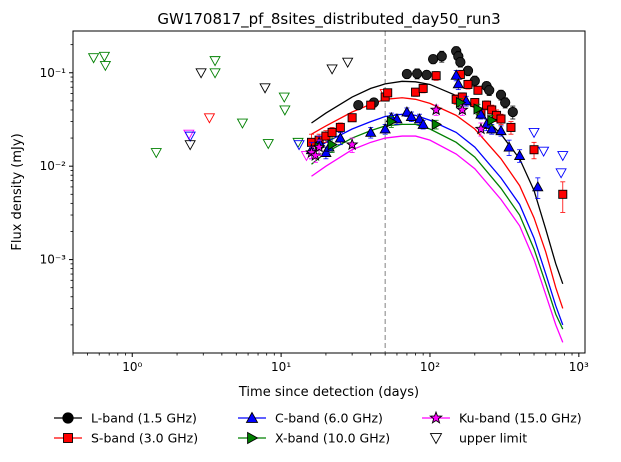 The height and width of the screenshot is (462, 621). What do you see at coordinates (493, 438) in the screenshot?
I see `legend-label: upper limit` at bounding box center [493, 438].